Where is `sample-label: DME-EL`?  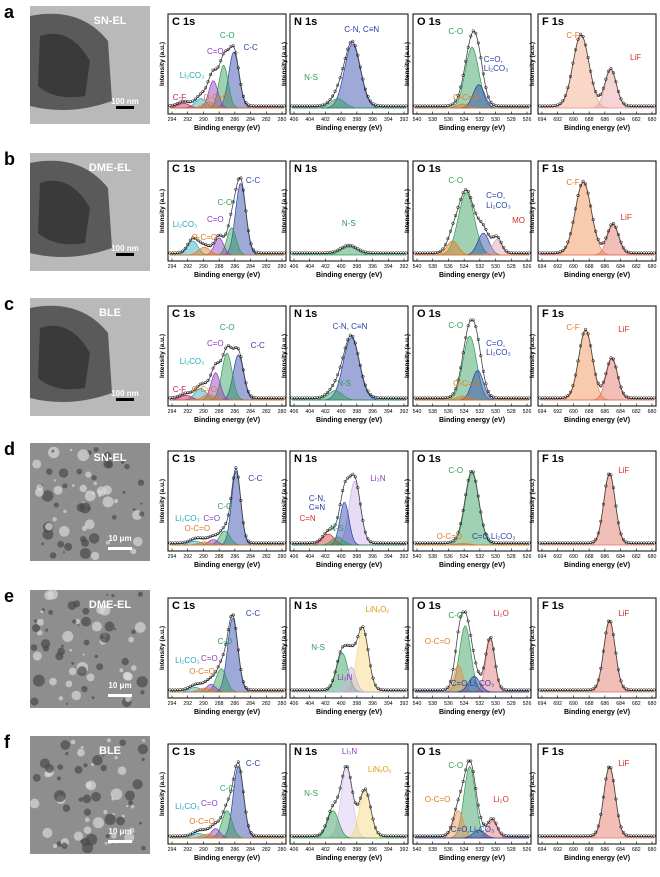 sample-label: DME-EL is located at coordinates (110, 605).